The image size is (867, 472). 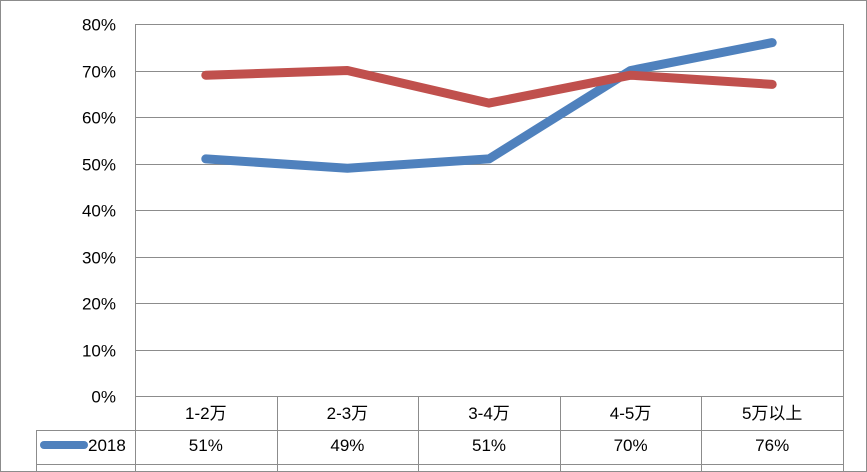 What do you see at coordinates (631, 413) in the screenshot?
I see `x-category-label: 4-5万` at bounding box center [631, 413].